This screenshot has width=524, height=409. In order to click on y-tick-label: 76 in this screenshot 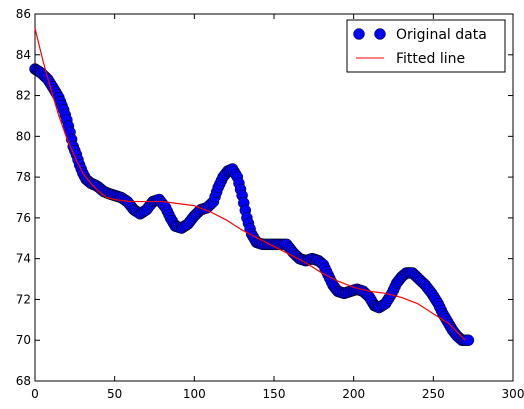, I will do `click(23, 218)`.